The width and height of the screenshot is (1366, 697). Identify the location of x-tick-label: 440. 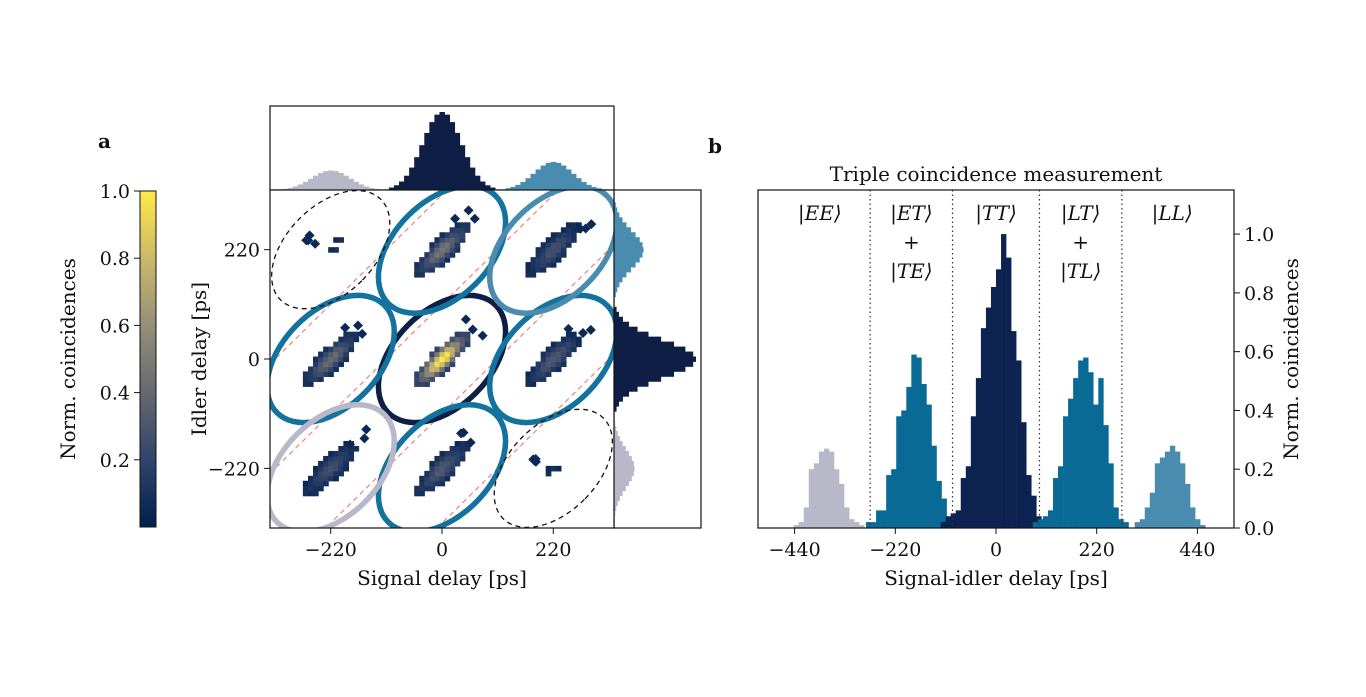
(1197, 550).